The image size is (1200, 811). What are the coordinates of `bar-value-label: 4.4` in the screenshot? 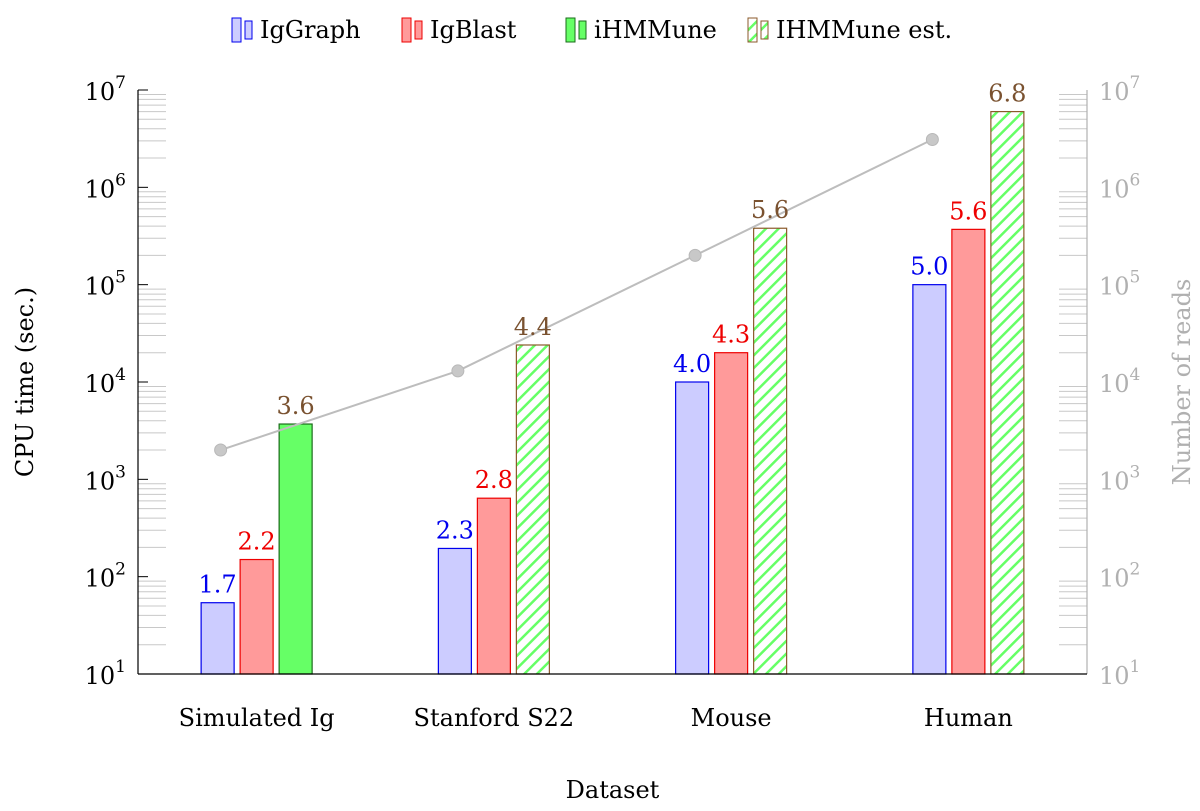 It's located at (533, 327).